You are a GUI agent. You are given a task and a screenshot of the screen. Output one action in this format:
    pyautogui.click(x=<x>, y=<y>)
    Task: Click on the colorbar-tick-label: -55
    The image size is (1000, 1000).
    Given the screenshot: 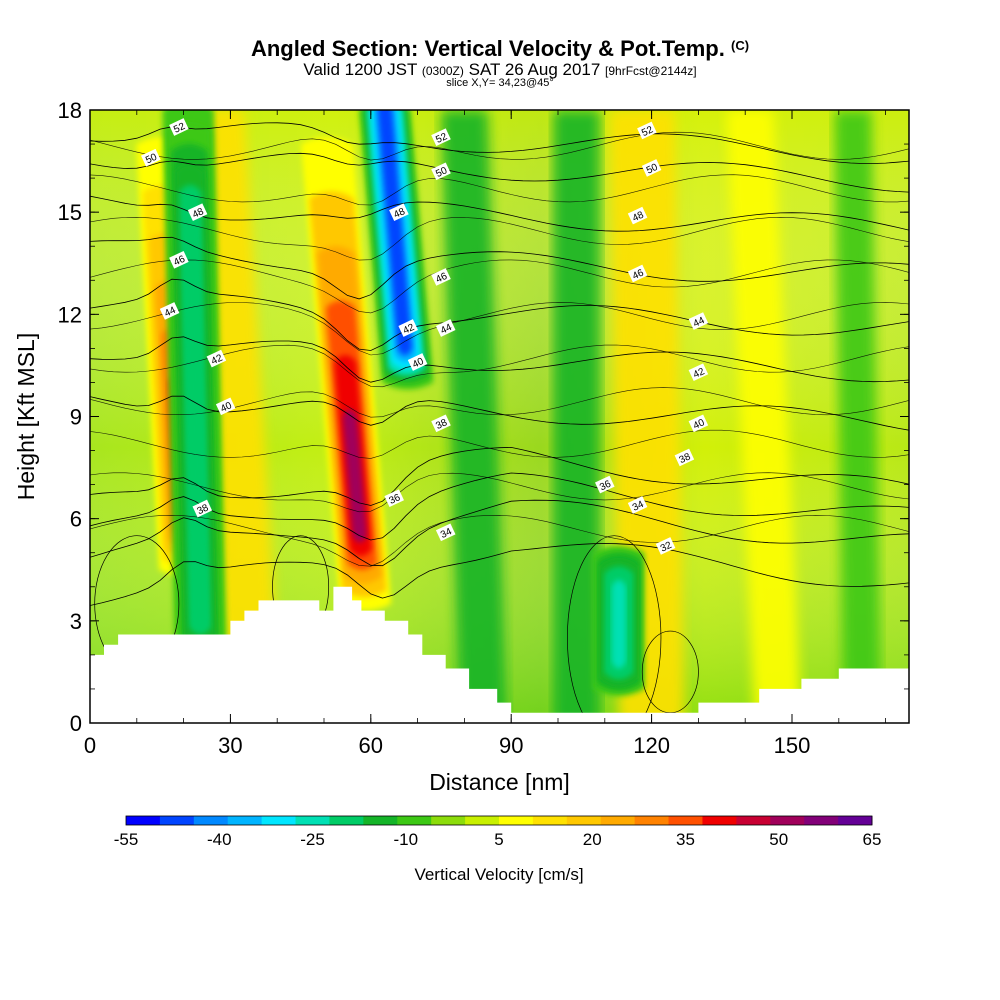 What is the action you would take?
    pyautogui.click(x=126, y=839)
    